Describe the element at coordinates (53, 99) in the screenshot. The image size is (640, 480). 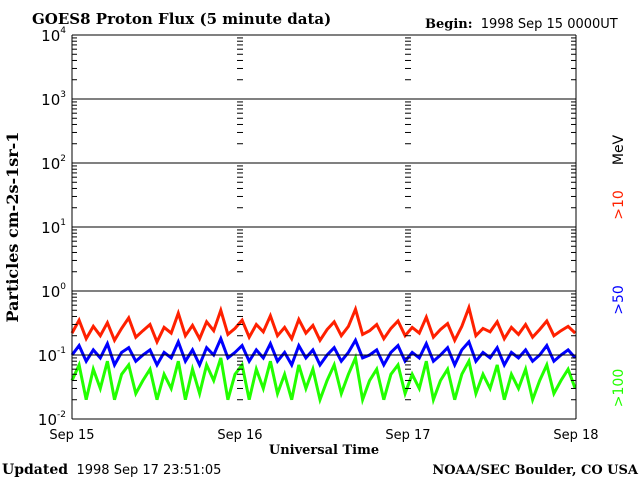
I see `y-tick-label: 10³` at that location.